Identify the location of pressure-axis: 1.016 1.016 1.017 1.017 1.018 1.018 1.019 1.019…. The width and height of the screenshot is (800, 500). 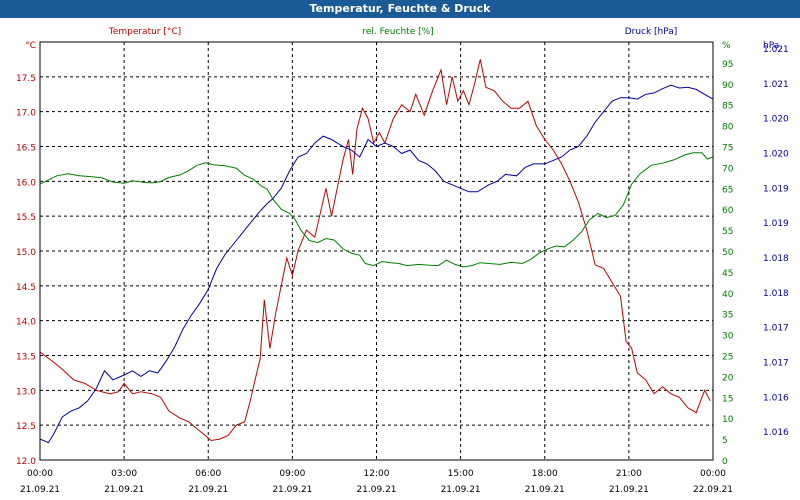
(776, 239).